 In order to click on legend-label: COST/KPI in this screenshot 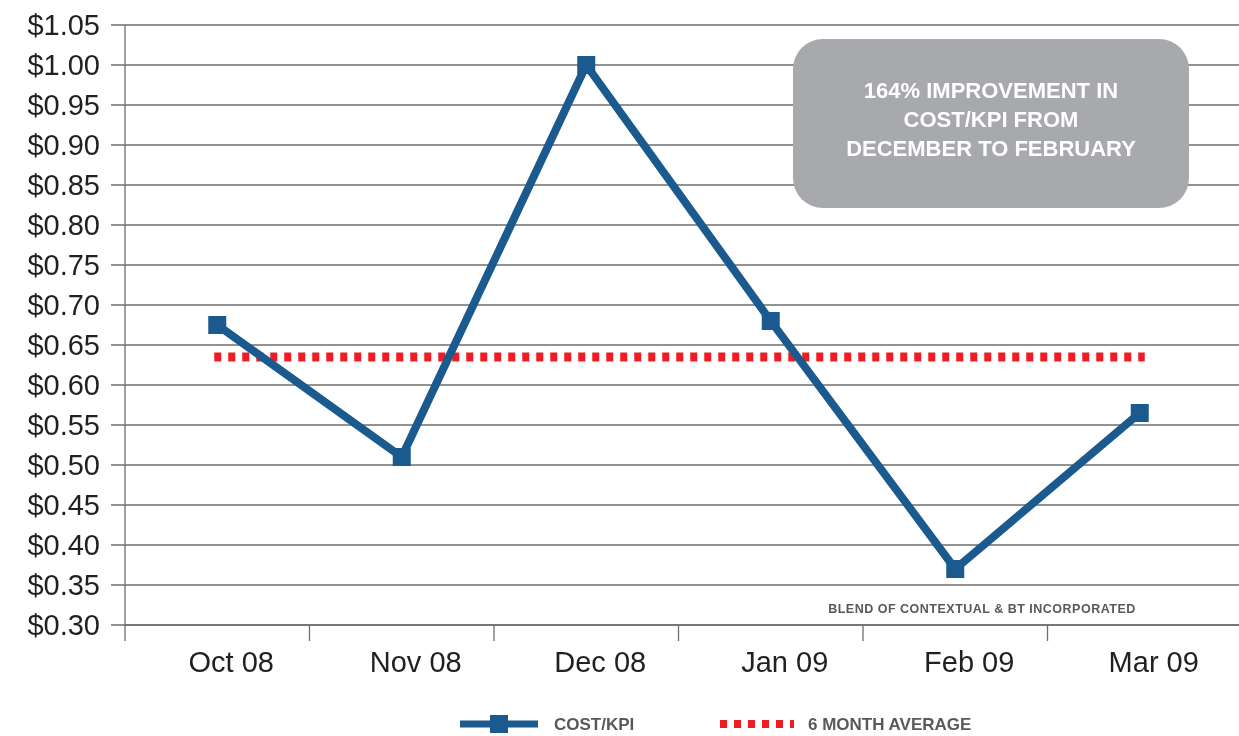, I will do `click(594, 724)`.